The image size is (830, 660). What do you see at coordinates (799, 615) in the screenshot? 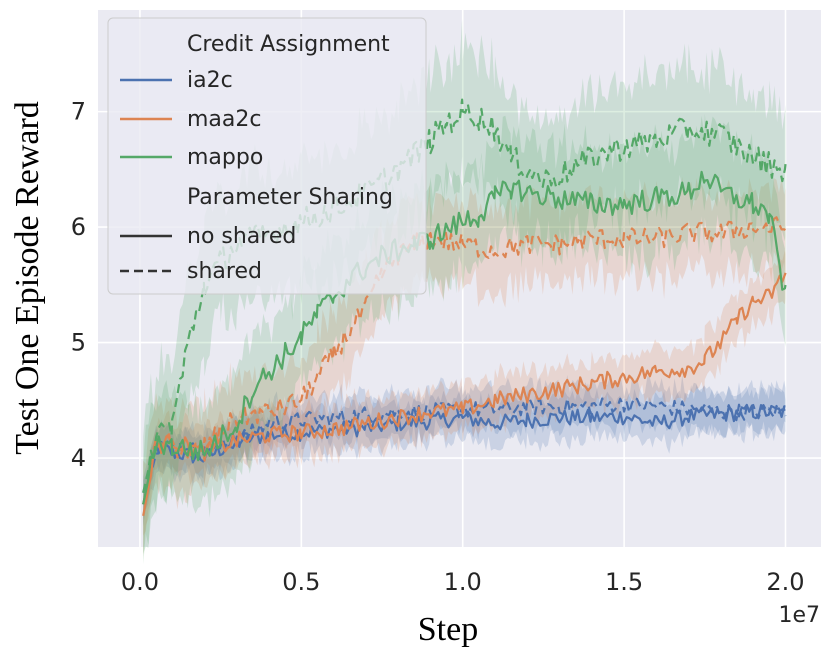
I see `x-axis-offset-label: 1e7` at bounding box center [799, 615].